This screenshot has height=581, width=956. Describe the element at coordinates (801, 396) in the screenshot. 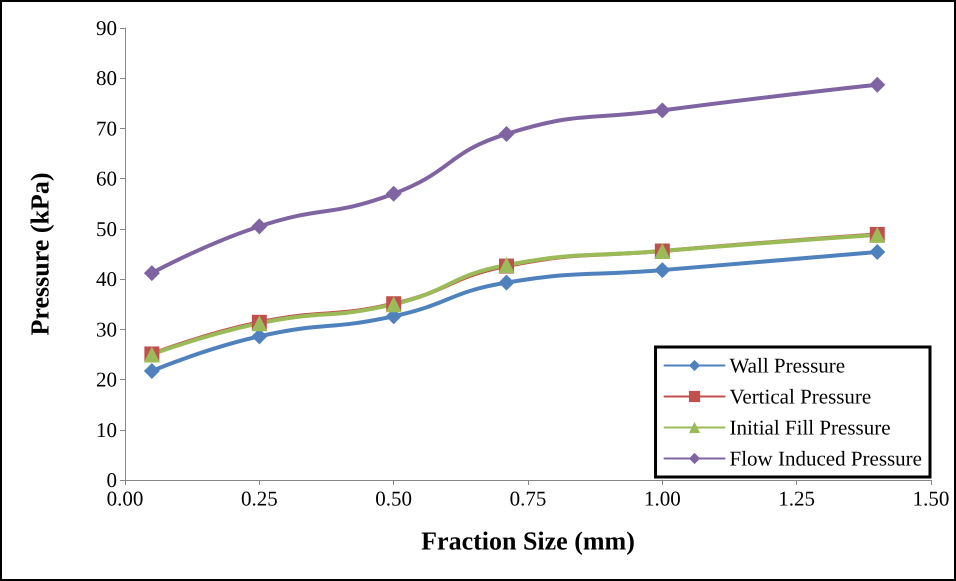

I see `legend-label: Vertical Pressure` at that location.